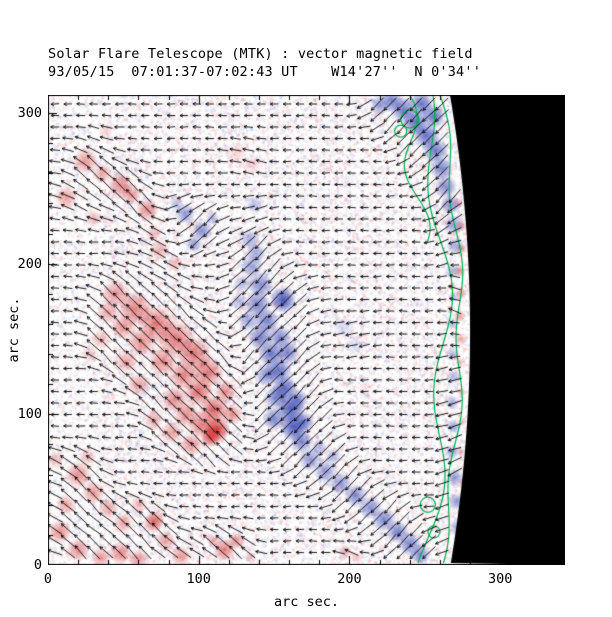  What do you see at coordinates (29, 113) in the screenshot?
I see `y-tick-label: 300` at bounding box center [29, 113].